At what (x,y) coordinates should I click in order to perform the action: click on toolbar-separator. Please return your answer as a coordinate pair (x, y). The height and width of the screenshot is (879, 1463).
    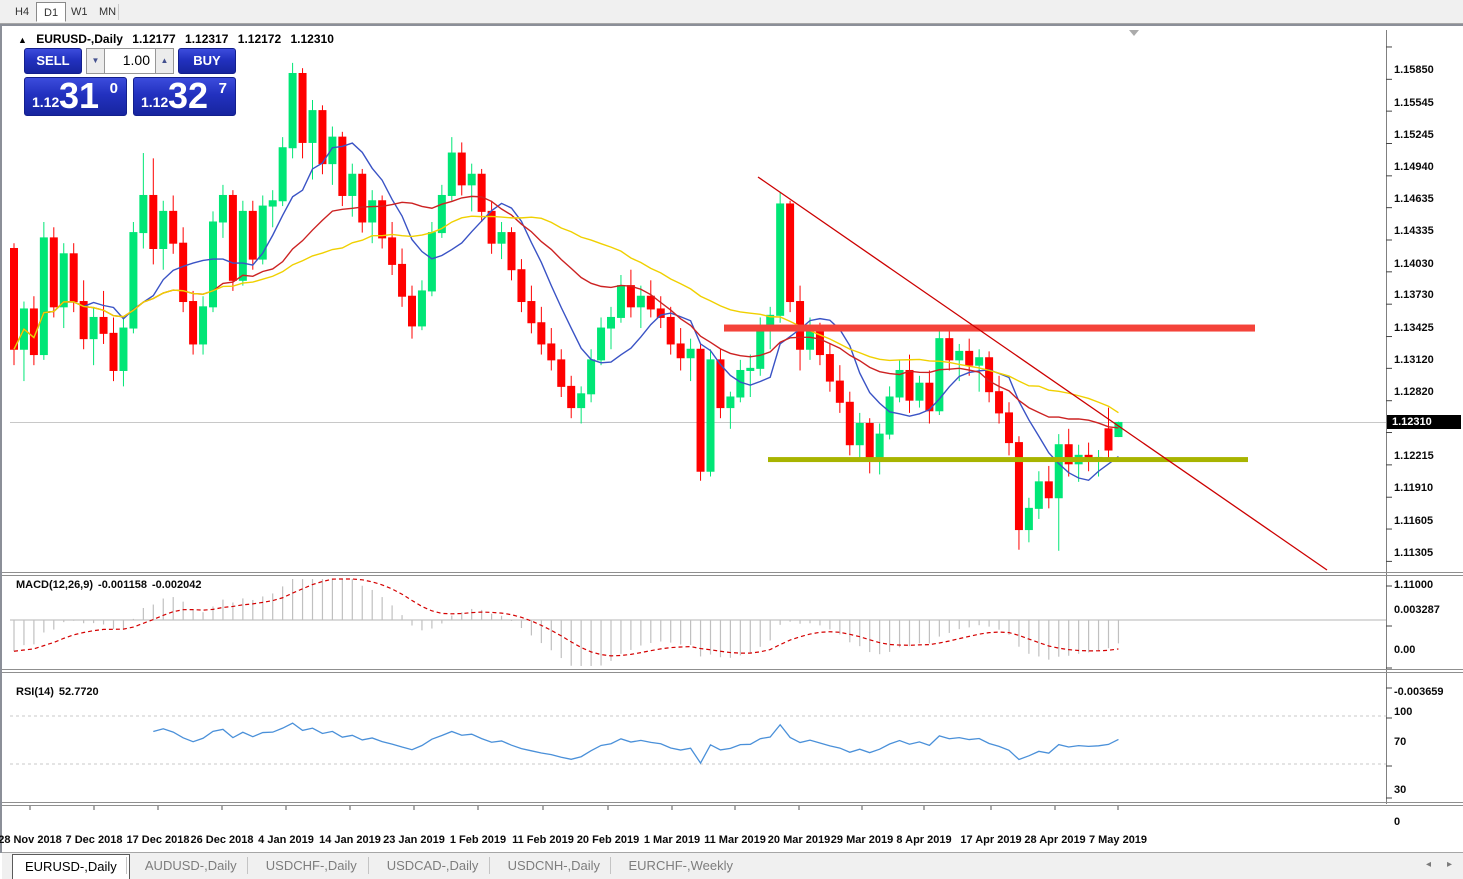
    Looking at the image, I should click on (118, 12).